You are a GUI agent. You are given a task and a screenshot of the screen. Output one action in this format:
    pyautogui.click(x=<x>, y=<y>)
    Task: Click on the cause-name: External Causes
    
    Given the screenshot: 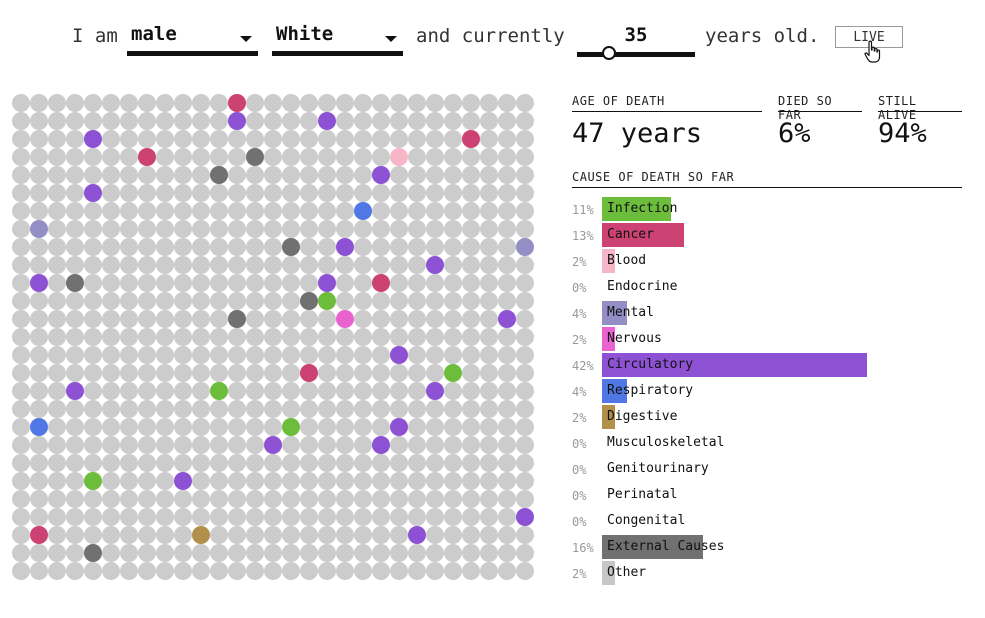 What is the action you would take?
    pyautogui.click(x=666, y=546)
    